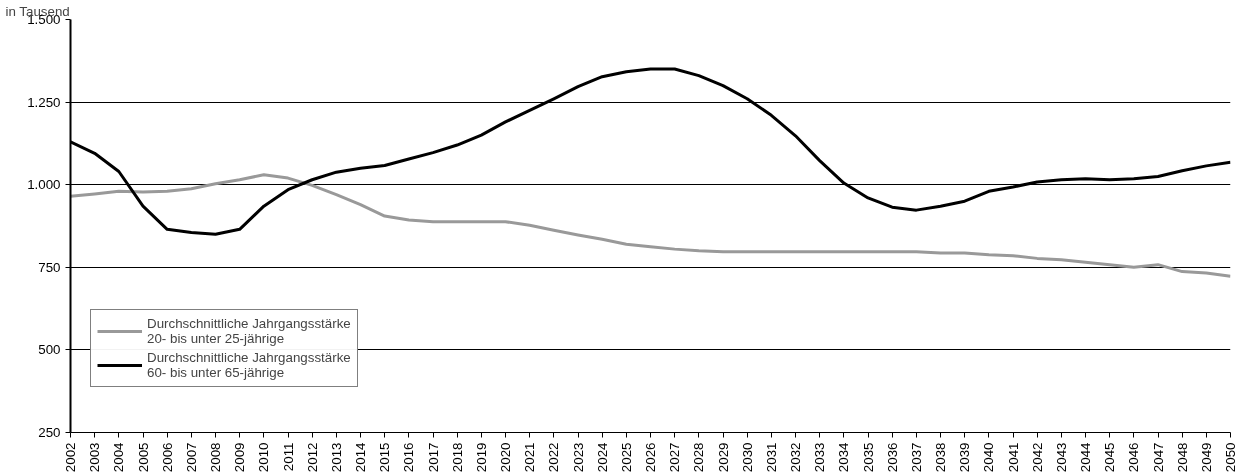 The image size is (1237, 475). I want to click on x-tick-label: 2027, so click(675, 457).